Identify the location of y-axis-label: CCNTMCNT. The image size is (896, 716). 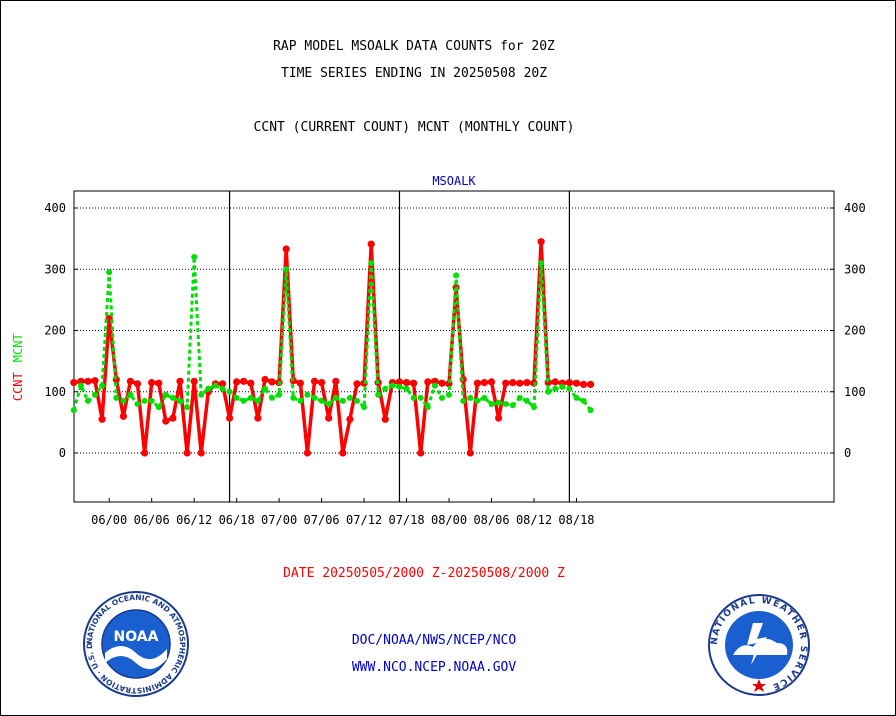
(18, 367).